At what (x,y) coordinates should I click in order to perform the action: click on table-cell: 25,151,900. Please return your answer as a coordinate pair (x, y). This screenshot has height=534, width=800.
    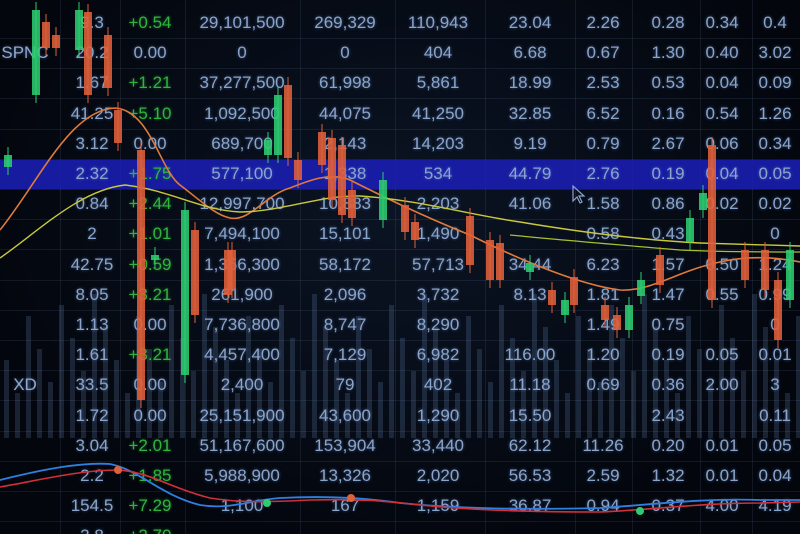
    Looking at the image, I should click on (242, 415).